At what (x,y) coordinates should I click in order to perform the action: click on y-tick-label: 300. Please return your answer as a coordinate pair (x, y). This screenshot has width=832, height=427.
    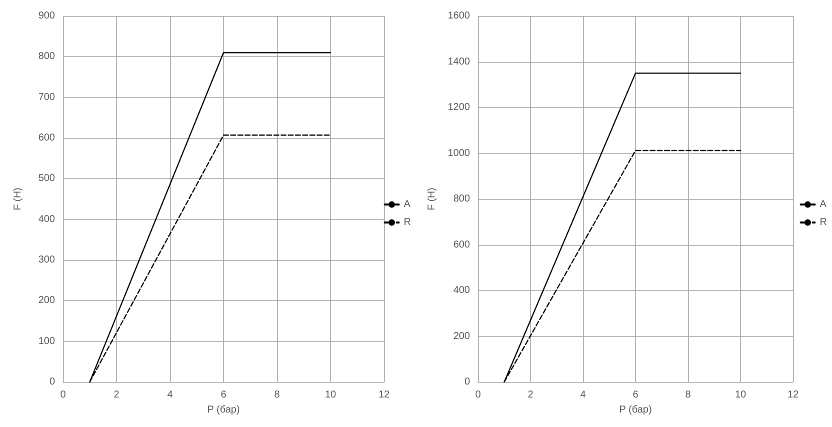
    Looking at the image, I should click on (47, 260).